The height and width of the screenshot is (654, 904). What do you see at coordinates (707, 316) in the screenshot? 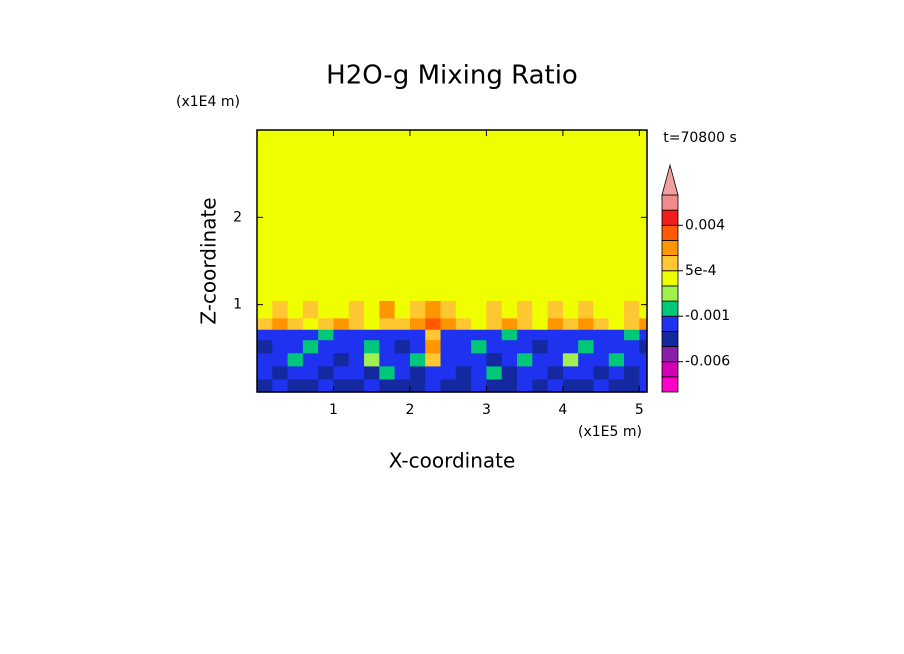
I see `colorbar-tick-label: -0.001` at bounding box center [707, 316].